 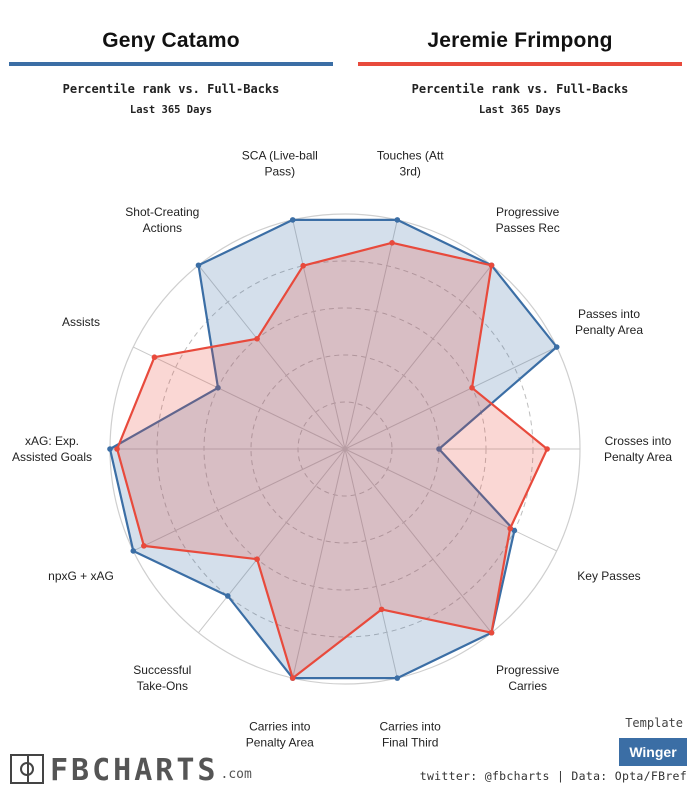 What do you see at coordinates (654, 723) in the screenshot?
I see `template-label: Template` at bounding box center [654, 723].